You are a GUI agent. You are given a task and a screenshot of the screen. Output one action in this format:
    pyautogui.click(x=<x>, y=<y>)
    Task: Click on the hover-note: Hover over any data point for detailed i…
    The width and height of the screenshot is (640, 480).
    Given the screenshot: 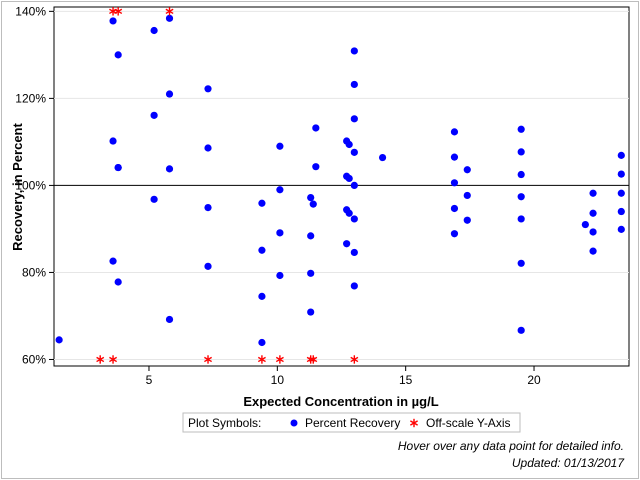 What is the action you would take?
    pyautogui.click(x=511, y=446)
    